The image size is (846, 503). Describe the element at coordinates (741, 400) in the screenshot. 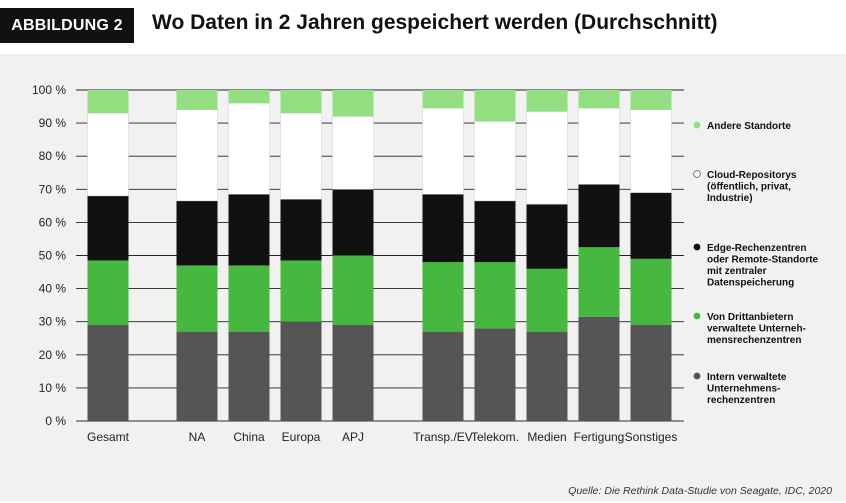

I see `legend-label: rechenzentren` at that location.